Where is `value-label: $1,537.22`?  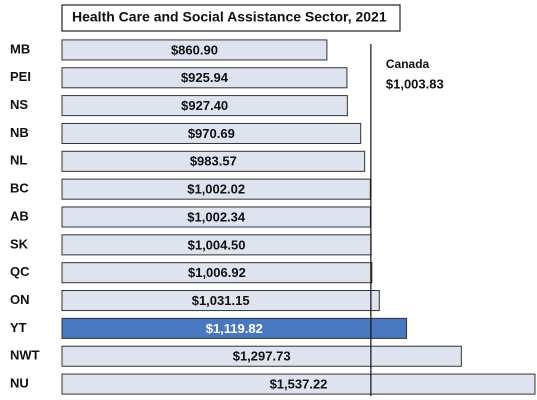
value-label: $1,537.22 is located at coordinates (299, 384).